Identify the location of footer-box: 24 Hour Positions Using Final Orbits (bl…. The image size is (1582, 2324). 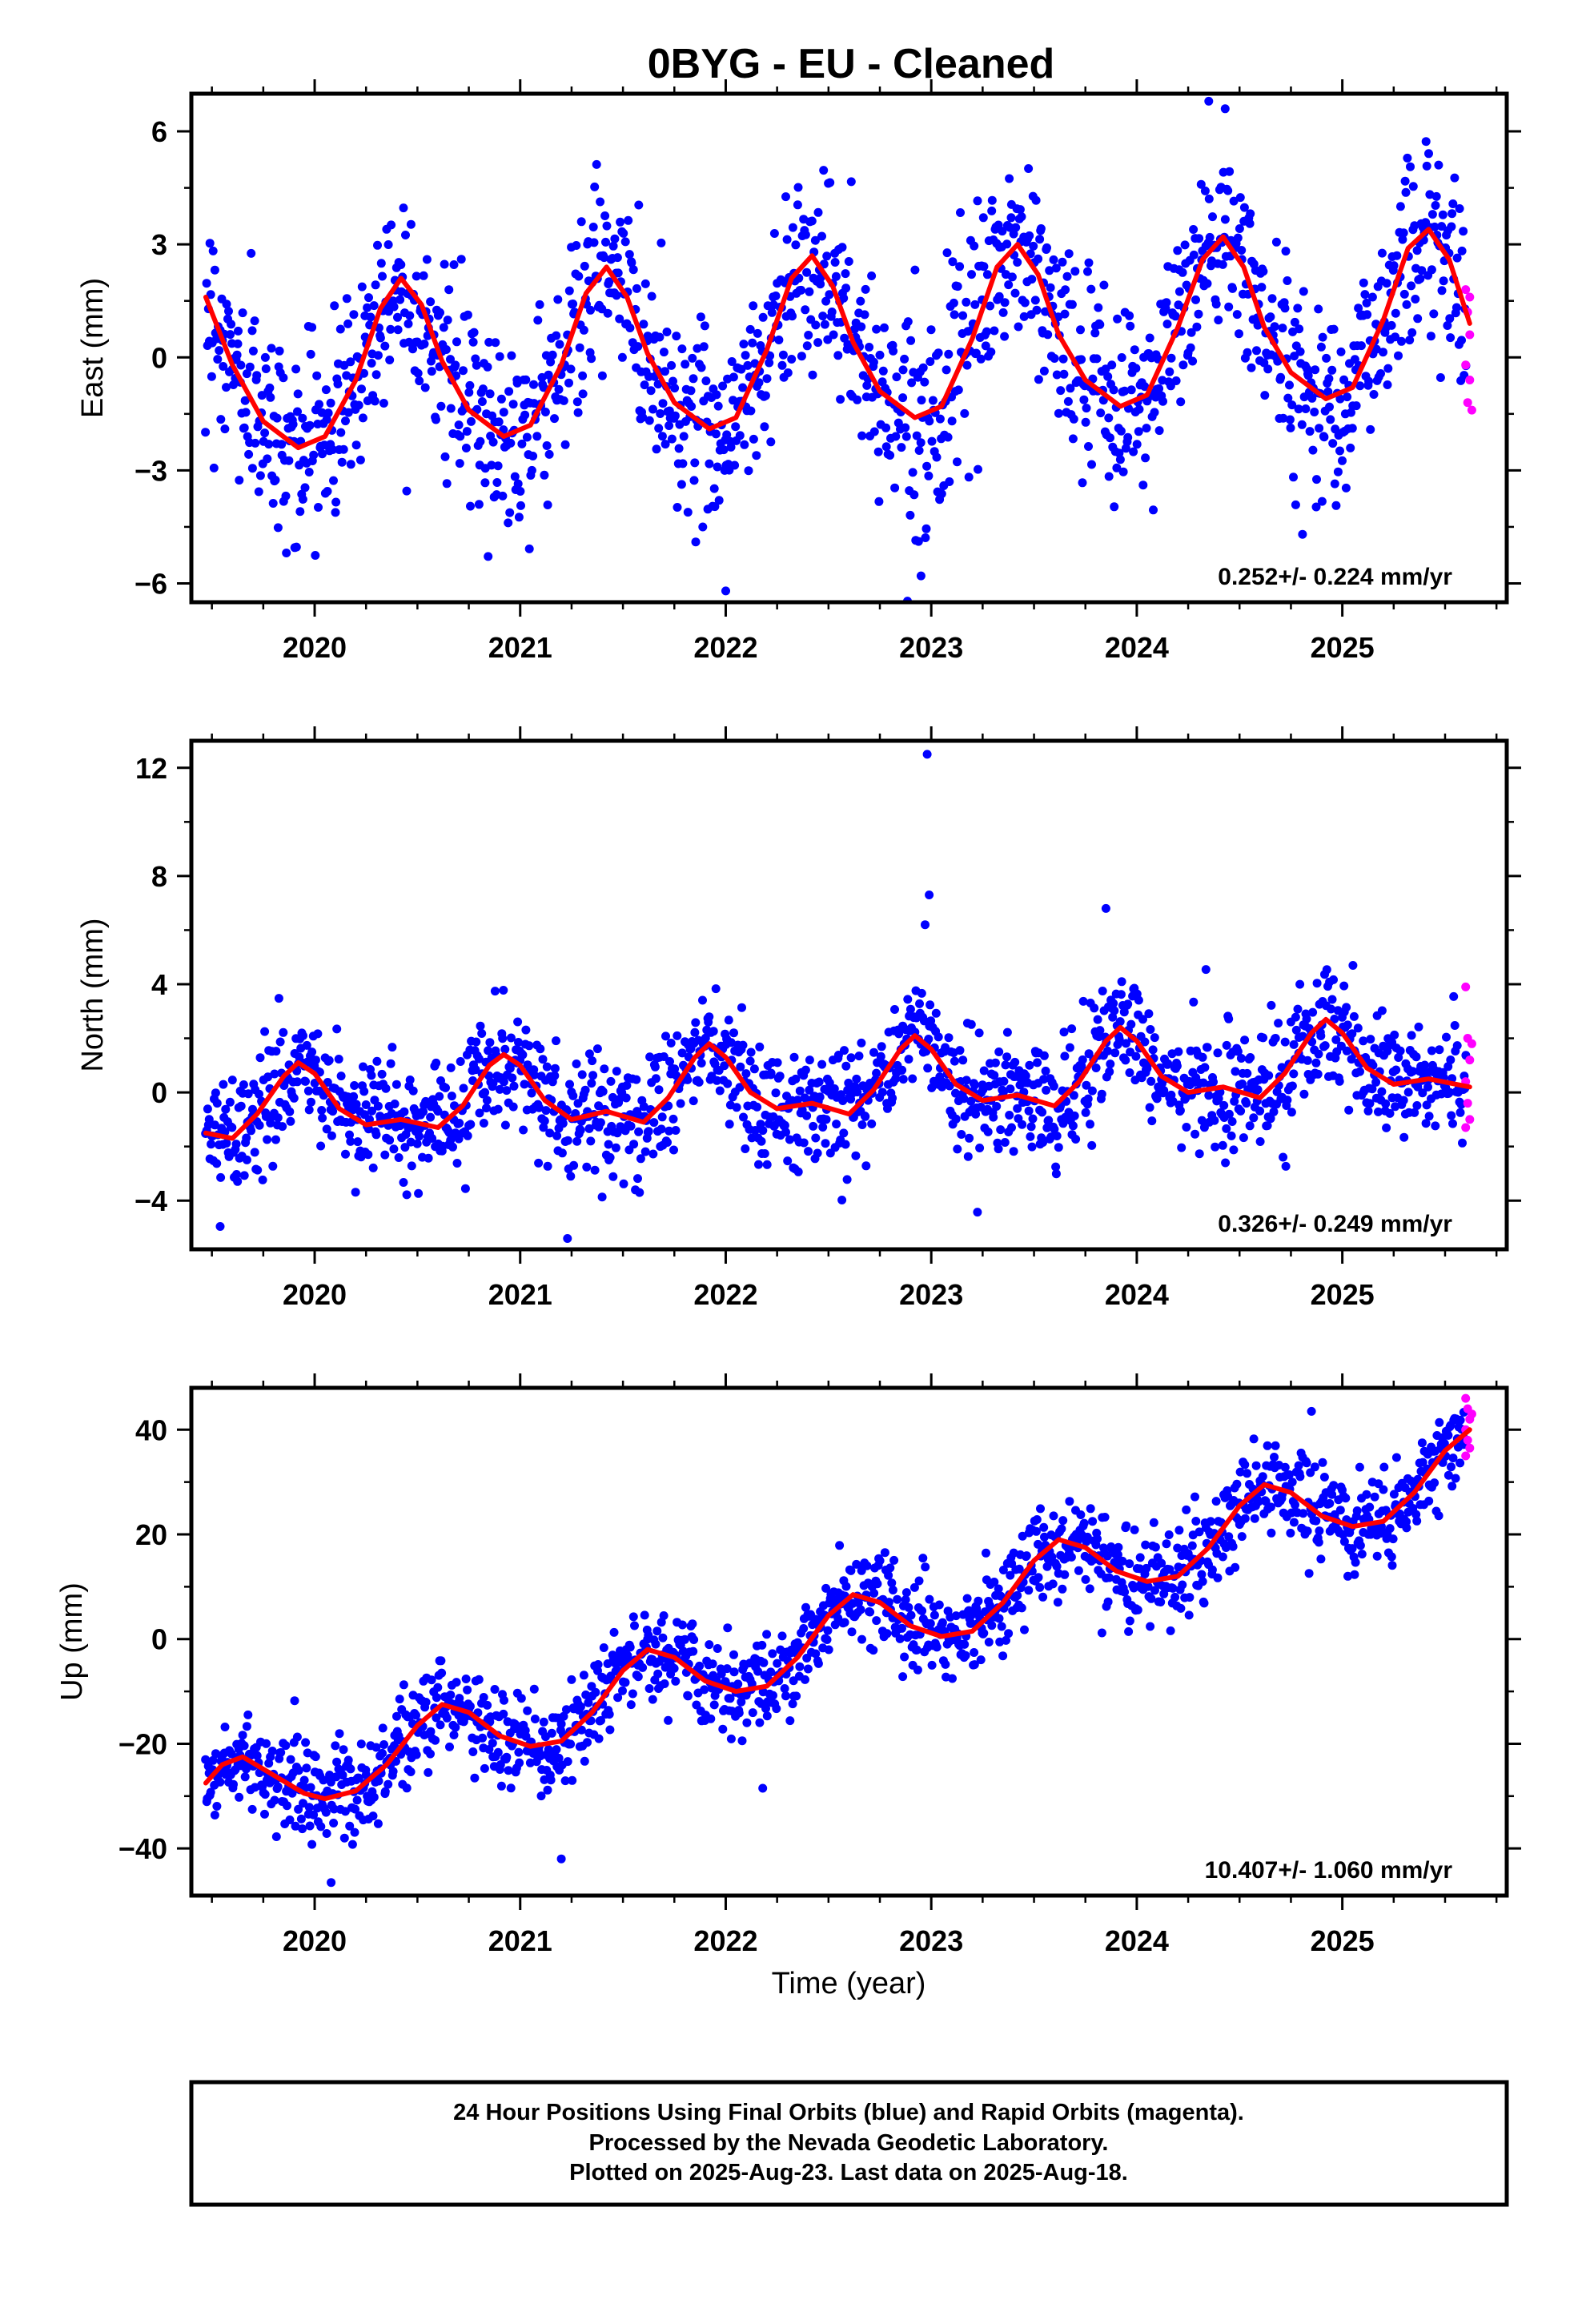
(849, 2143).